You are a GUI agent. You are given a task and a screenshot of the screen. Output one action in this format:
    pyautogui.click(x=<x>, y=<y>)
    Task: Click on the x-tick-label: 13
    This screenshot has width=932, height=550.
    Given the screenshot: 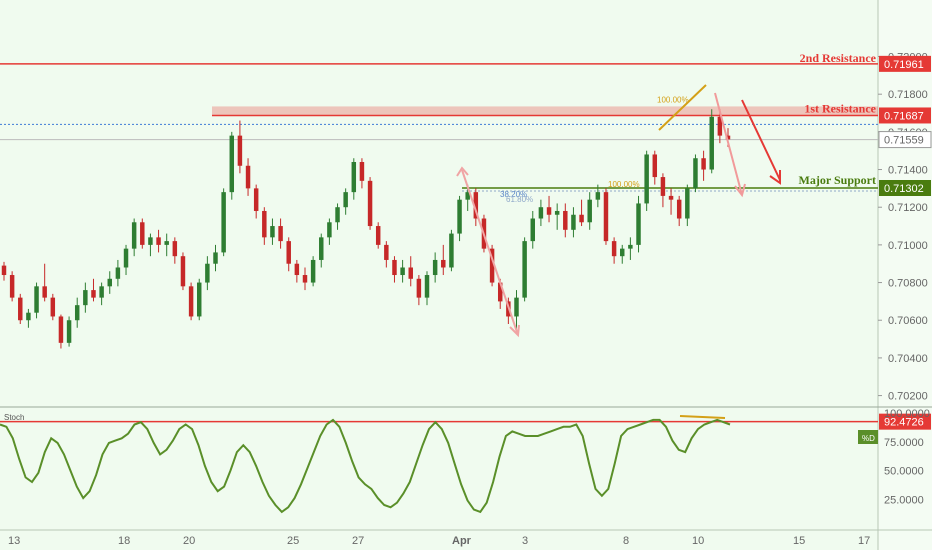 What is the action you would take?
    pyautogui.click(x=14, y=541)
    